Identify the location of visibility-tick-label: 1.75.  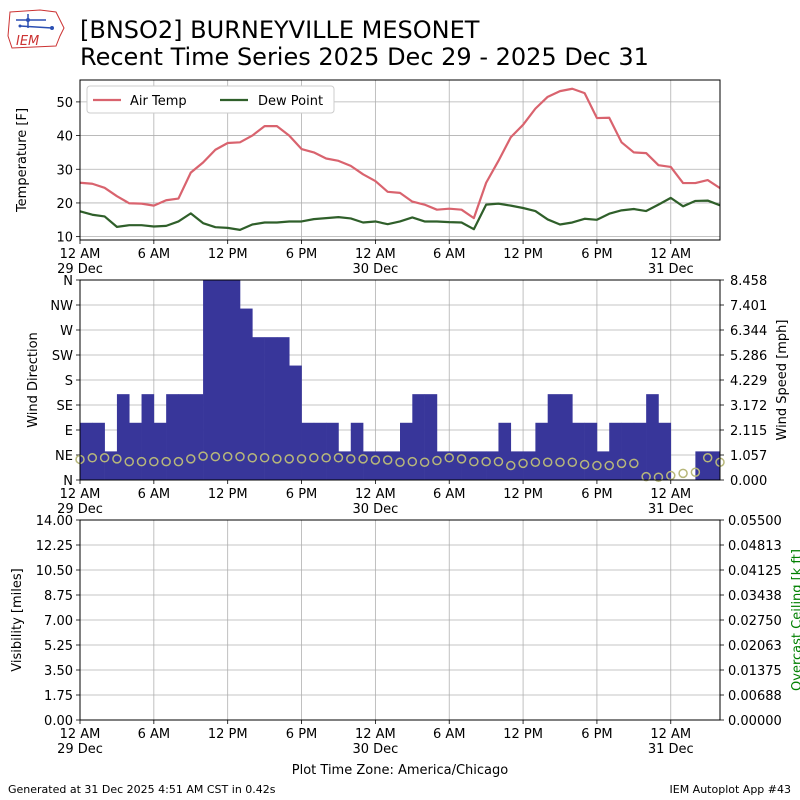
(58, 696).